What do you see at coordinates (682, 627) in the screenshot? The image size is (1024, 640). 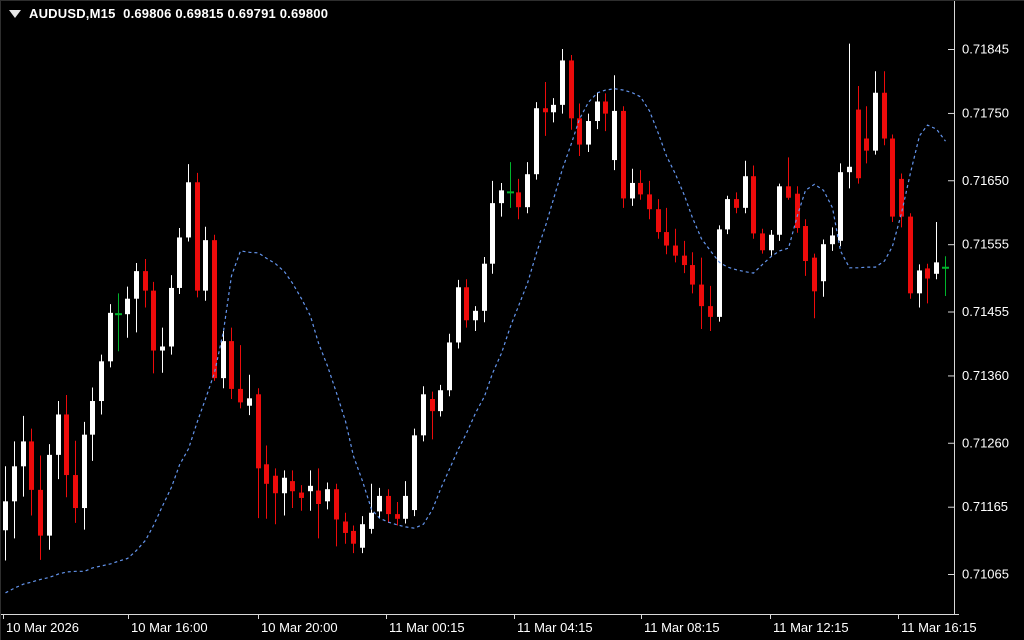 I see `x-axis-label: 11 Mar 08:15` at bounding box center [682, 627].